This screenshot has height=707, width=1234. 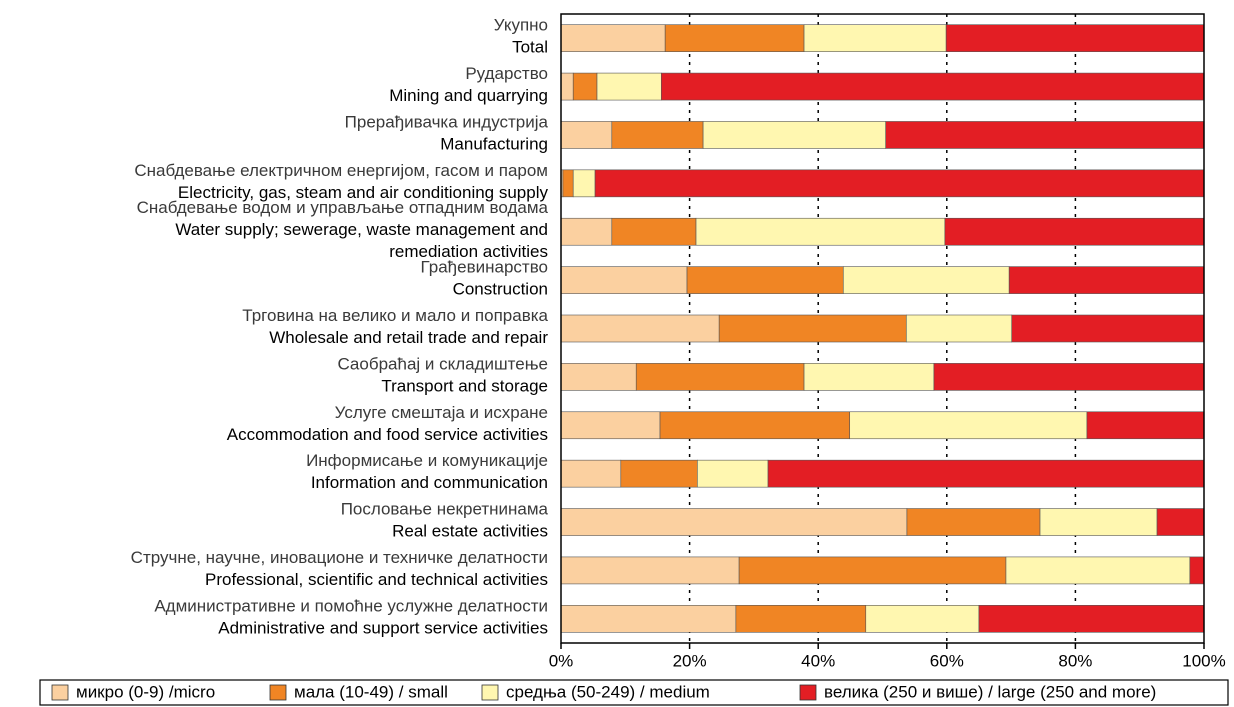 I want to click on x-tick-label: 20%, so click(x=690, y=660).